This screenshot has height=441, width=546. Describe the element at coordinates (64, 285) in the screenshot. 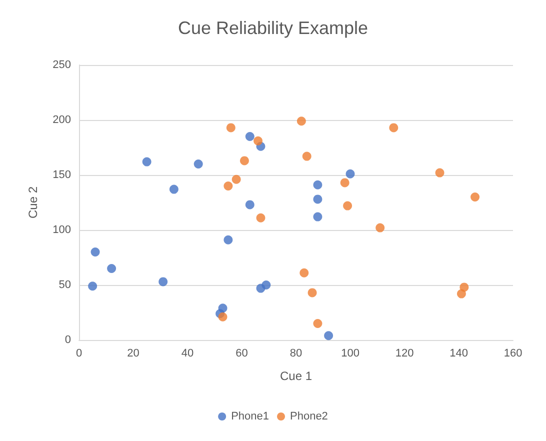

I see `y-tick-label: 50` at that location.